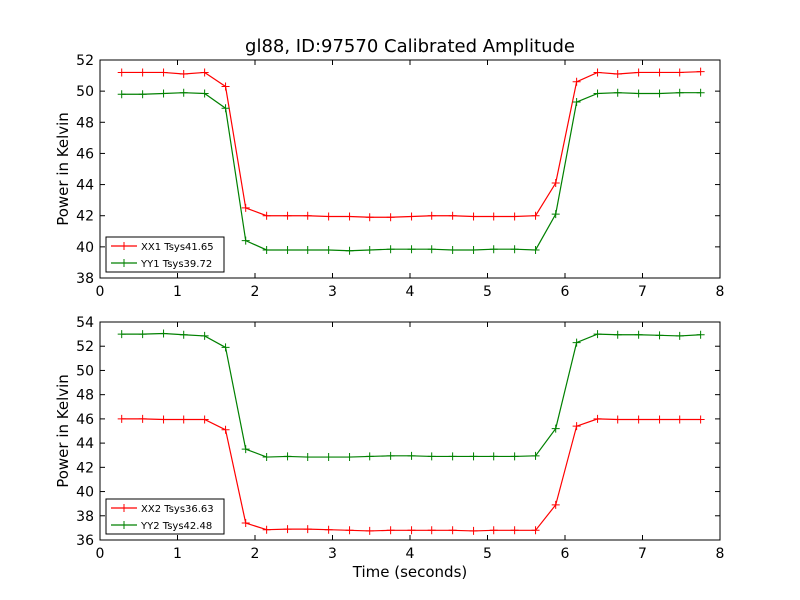 This screenshot has height=600, width=800. Describe the element at coordinates (642, 292) in the screenshot. I see `top-xtick-label: 7` at that location.